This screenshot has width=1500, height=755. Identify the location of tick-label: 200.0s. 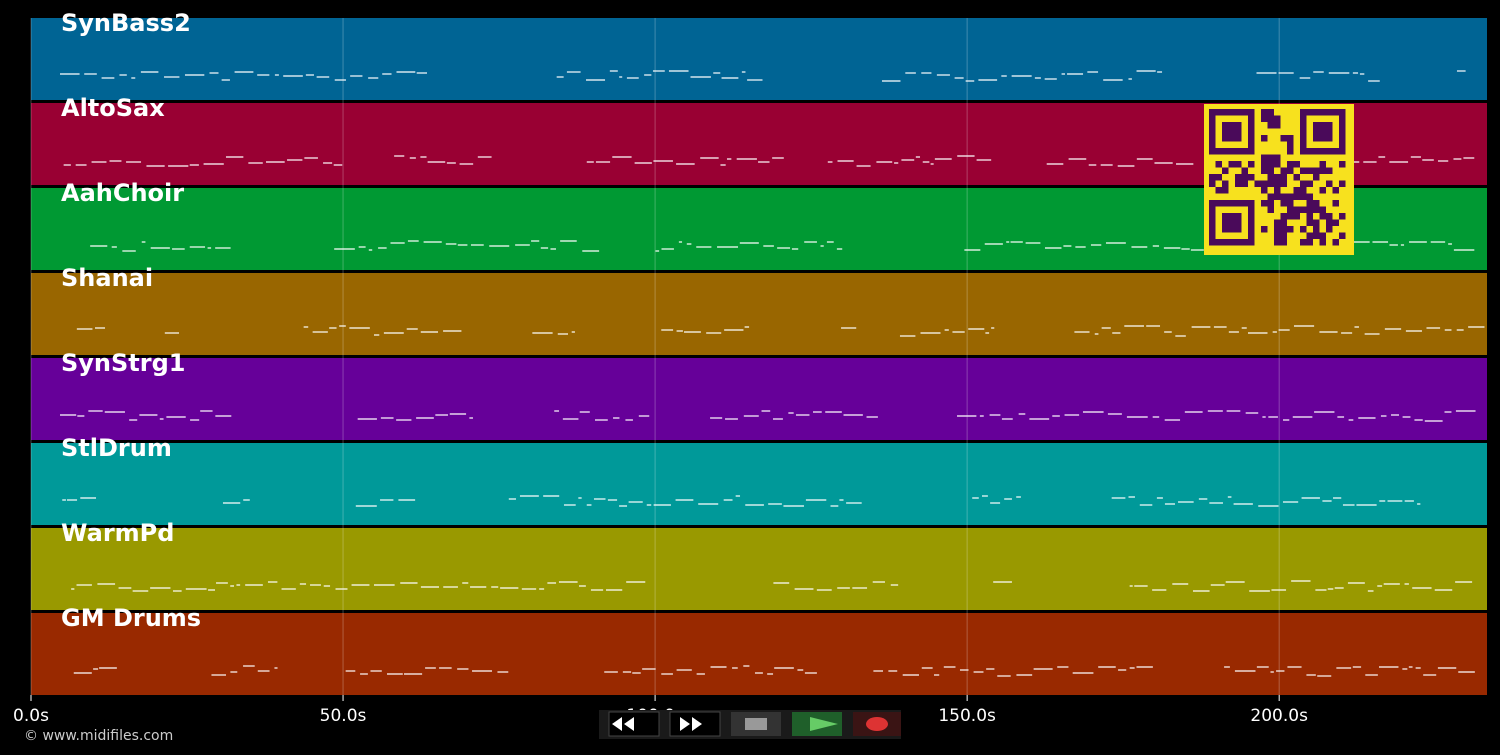
(1279, 716).